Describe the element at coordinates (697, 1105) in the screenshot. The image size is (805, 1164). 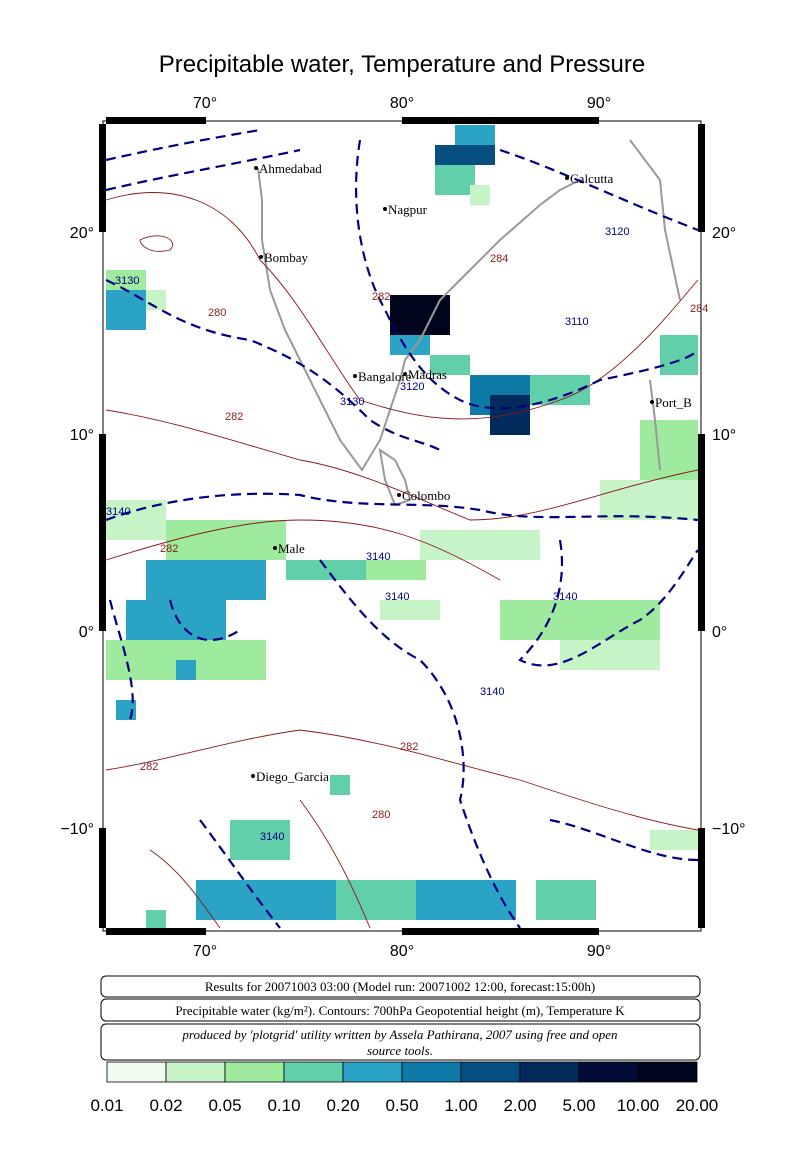
I see `colorbar-label: 20.00` at that location.